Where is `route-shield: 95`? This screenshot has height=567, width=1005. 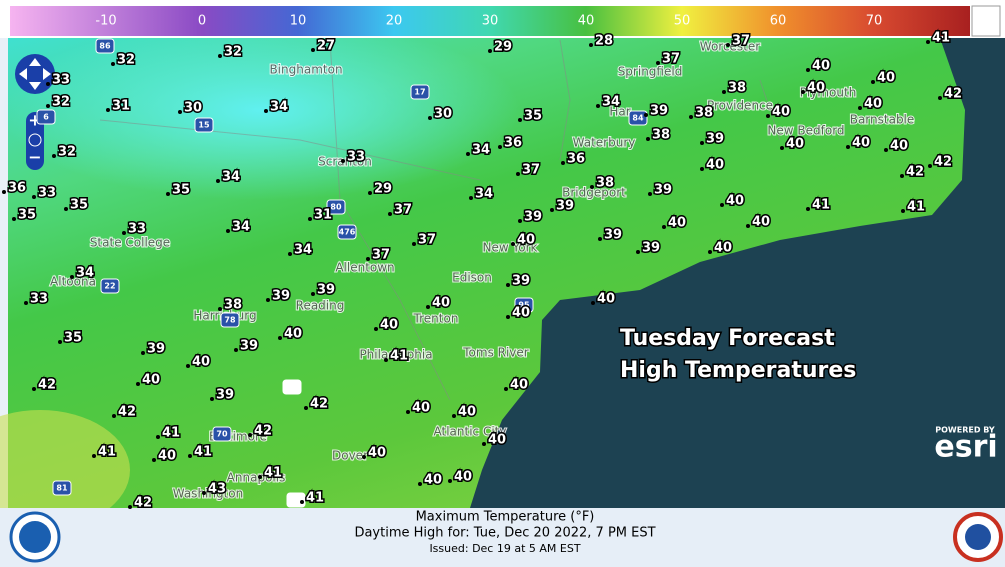
route-shield: 95 is located at coordinates (524, 305).